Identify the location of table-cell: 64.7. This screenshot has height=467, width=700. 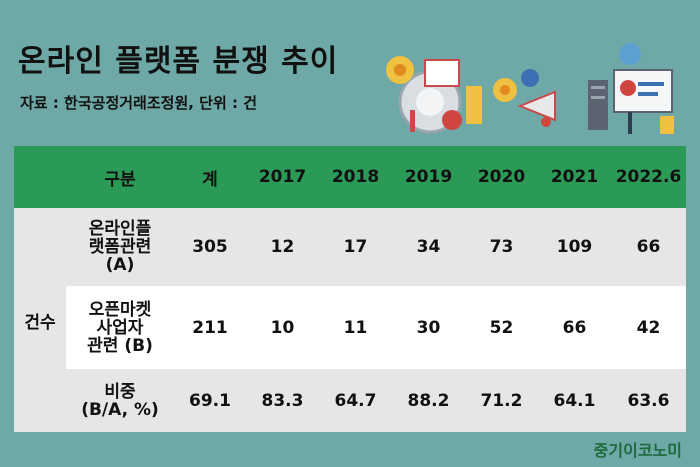
(355, 400).